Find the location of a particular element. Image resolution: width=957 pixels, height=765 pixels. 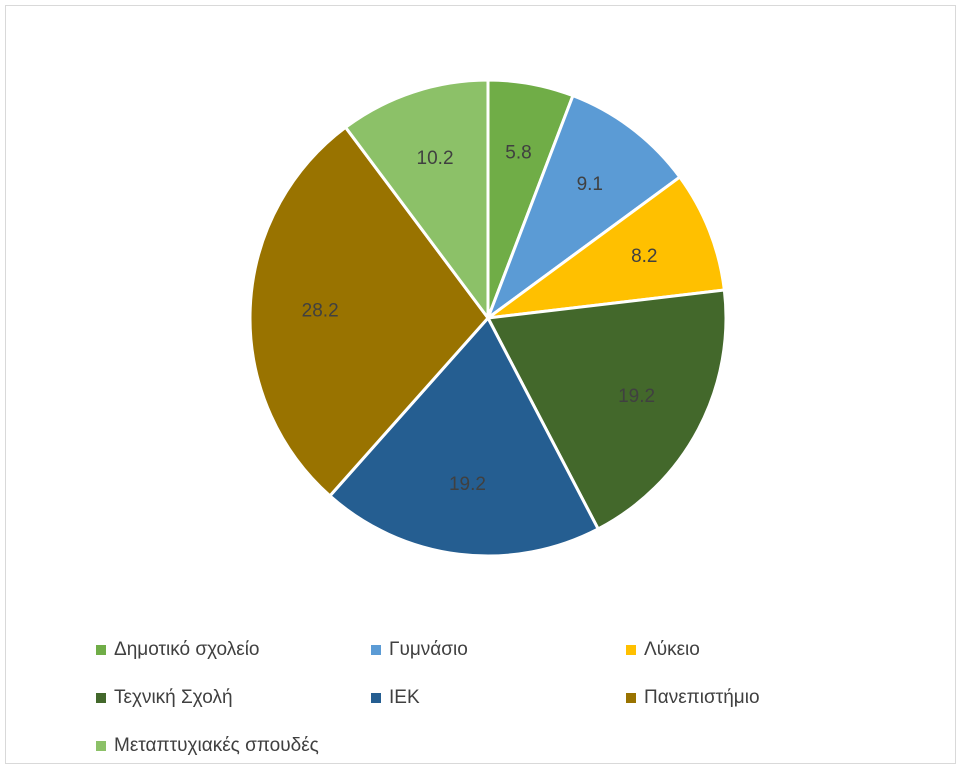

pie-slice-lykeio is located at coordinates (604, 247).